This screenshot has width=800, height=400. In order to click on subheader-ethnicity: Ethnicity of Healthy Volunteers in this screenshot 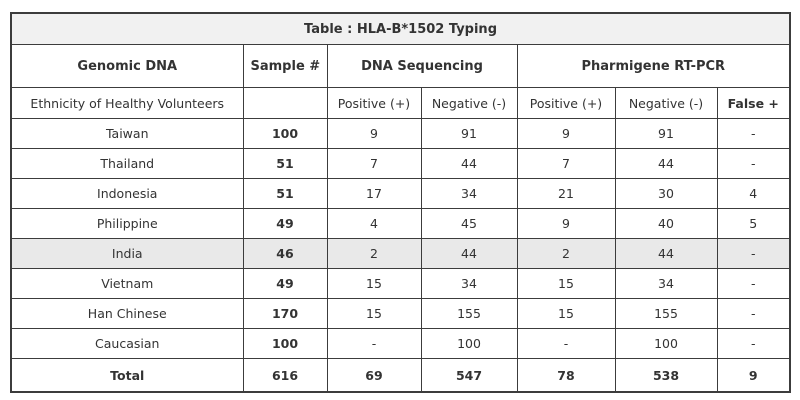, I will do `click(127, 103)`.